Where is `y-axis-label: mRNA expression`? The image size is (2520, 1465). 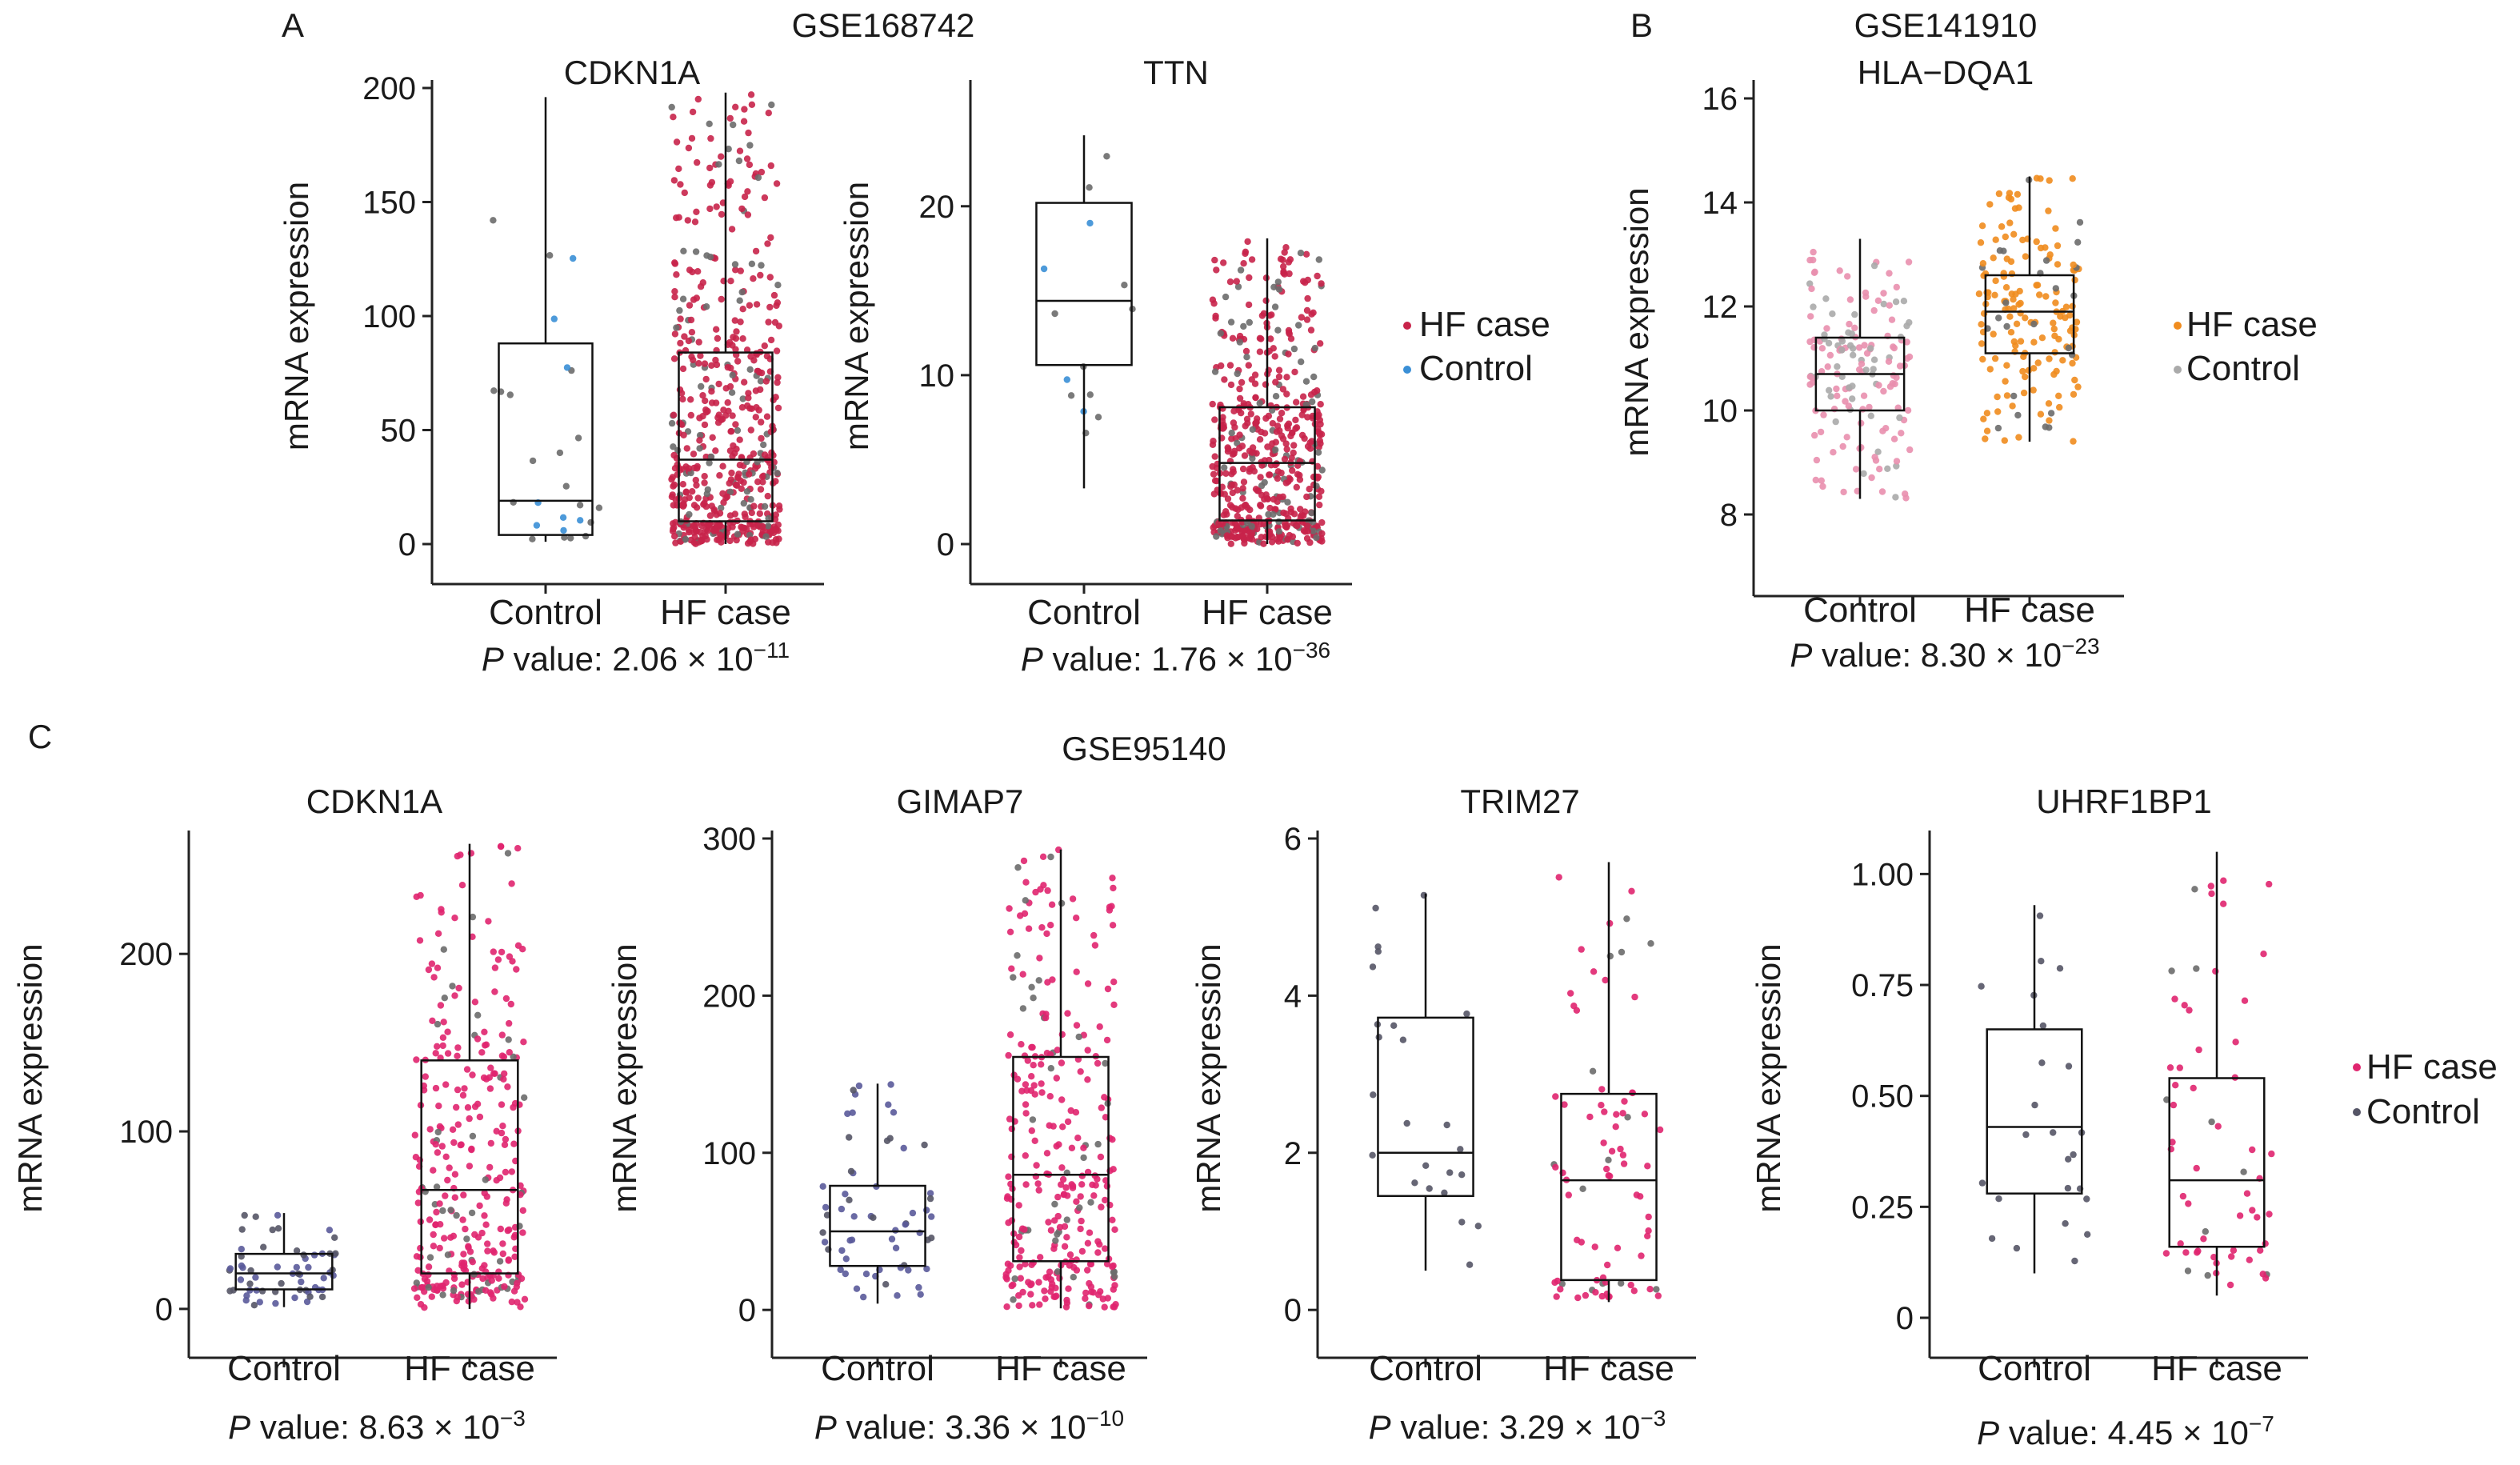 y-axis-label: mRNA expression is located at coordinates (1636, 321).